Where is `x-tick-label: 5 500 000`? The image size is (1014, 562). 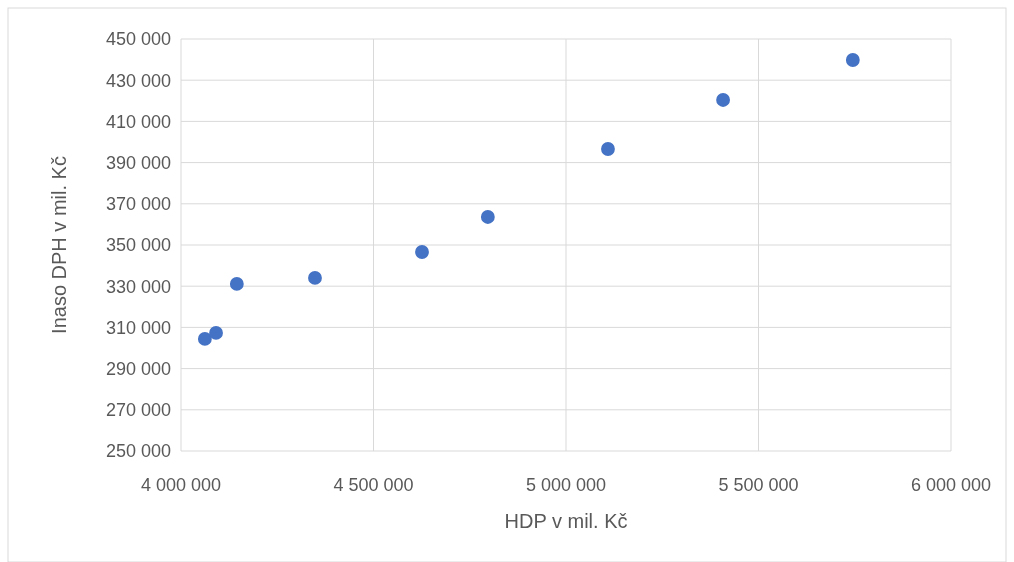
x-tick-label: 5 500 000 is located at coordinates (758, 485).